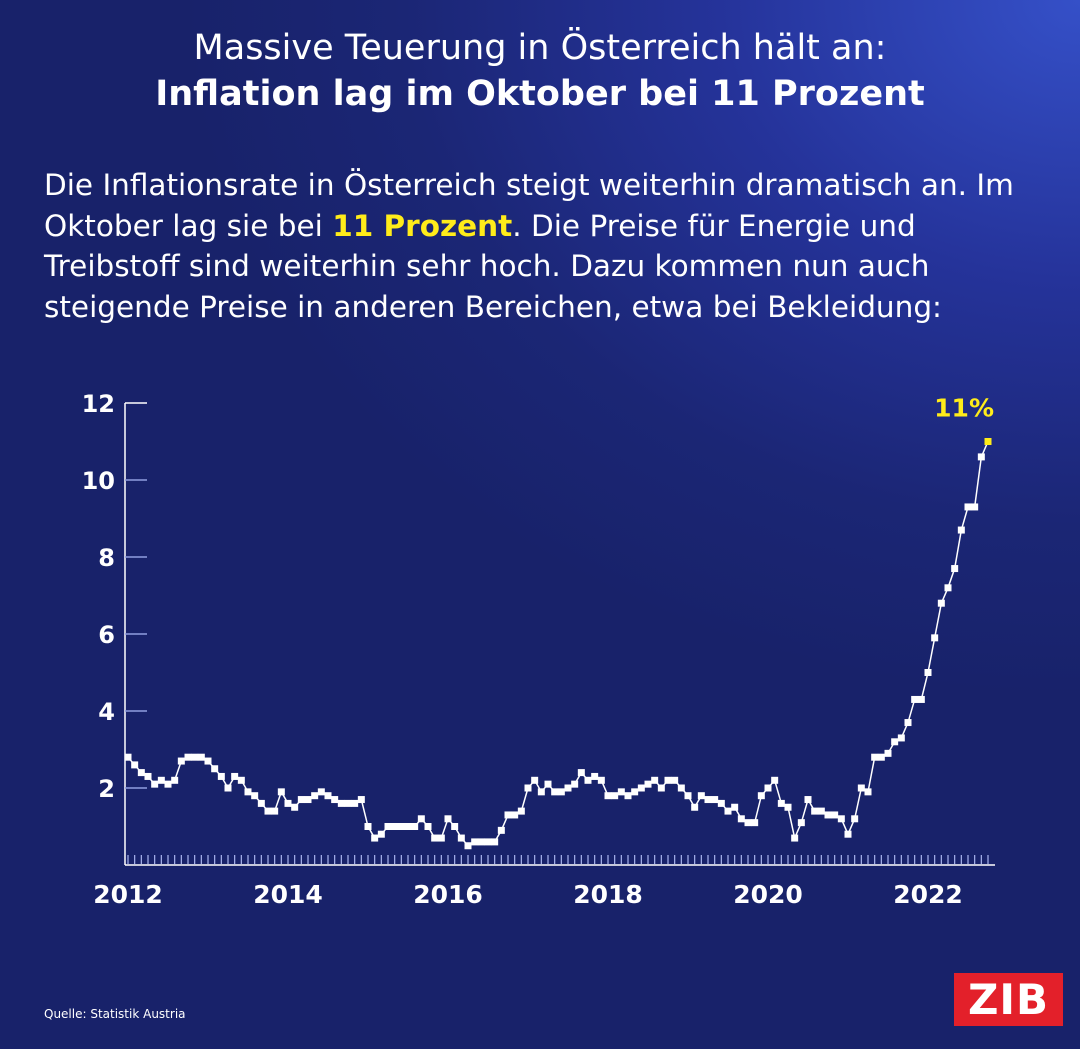 The image size is (1080, 1049). I want to click on x-tick-label: 2016, so click(448, 894).